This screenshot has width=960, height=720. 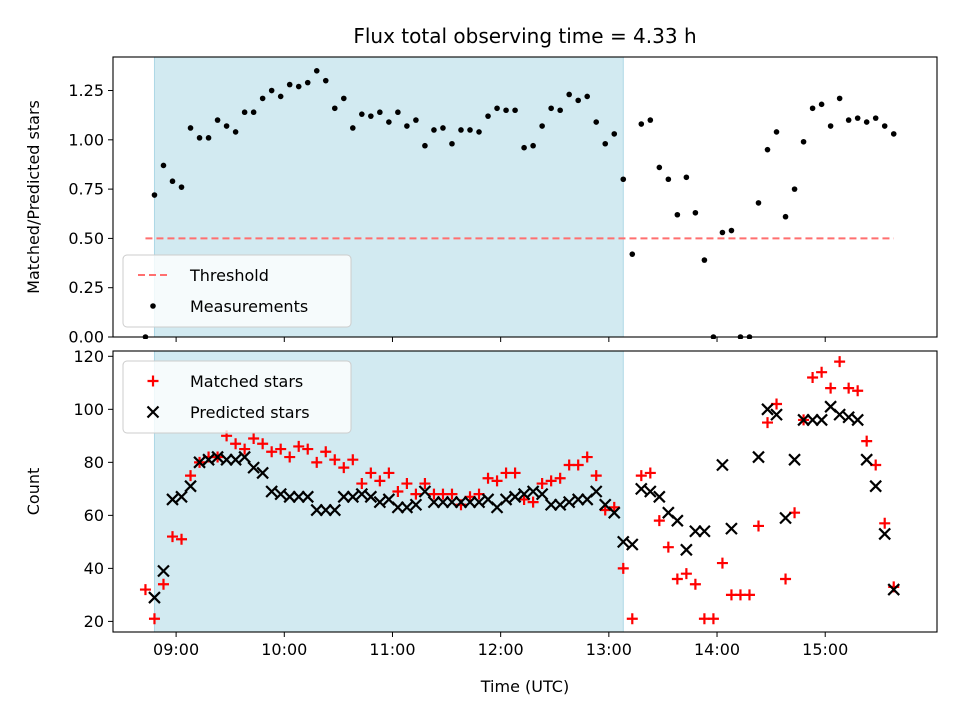 I want to click on legend-marker, so click(x=153, y=412).